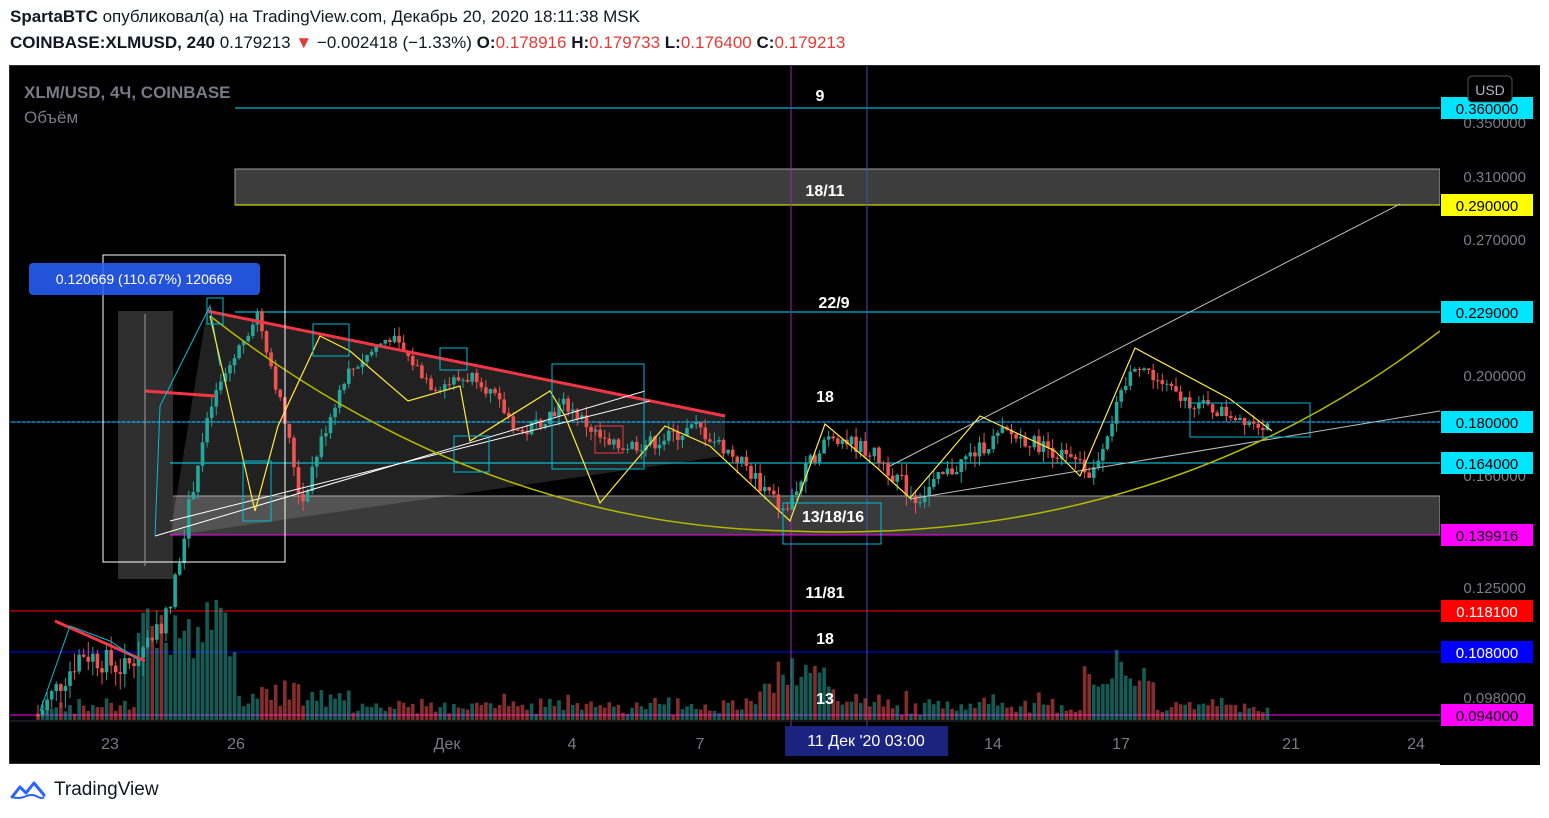  I want to click on currency-label: USD, so click(1490, 90).